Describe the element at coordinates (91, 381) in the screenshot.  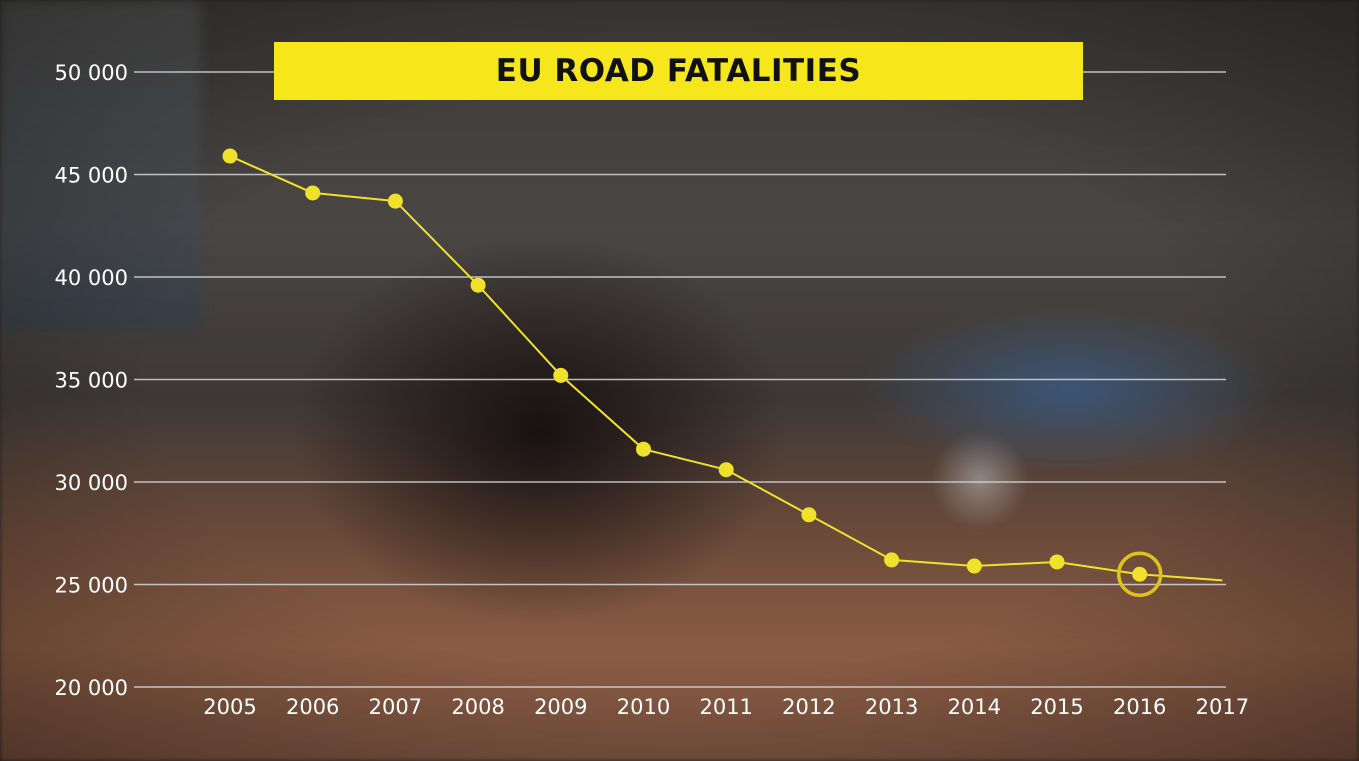
I see `y-tick-label: 35 000` at that location.